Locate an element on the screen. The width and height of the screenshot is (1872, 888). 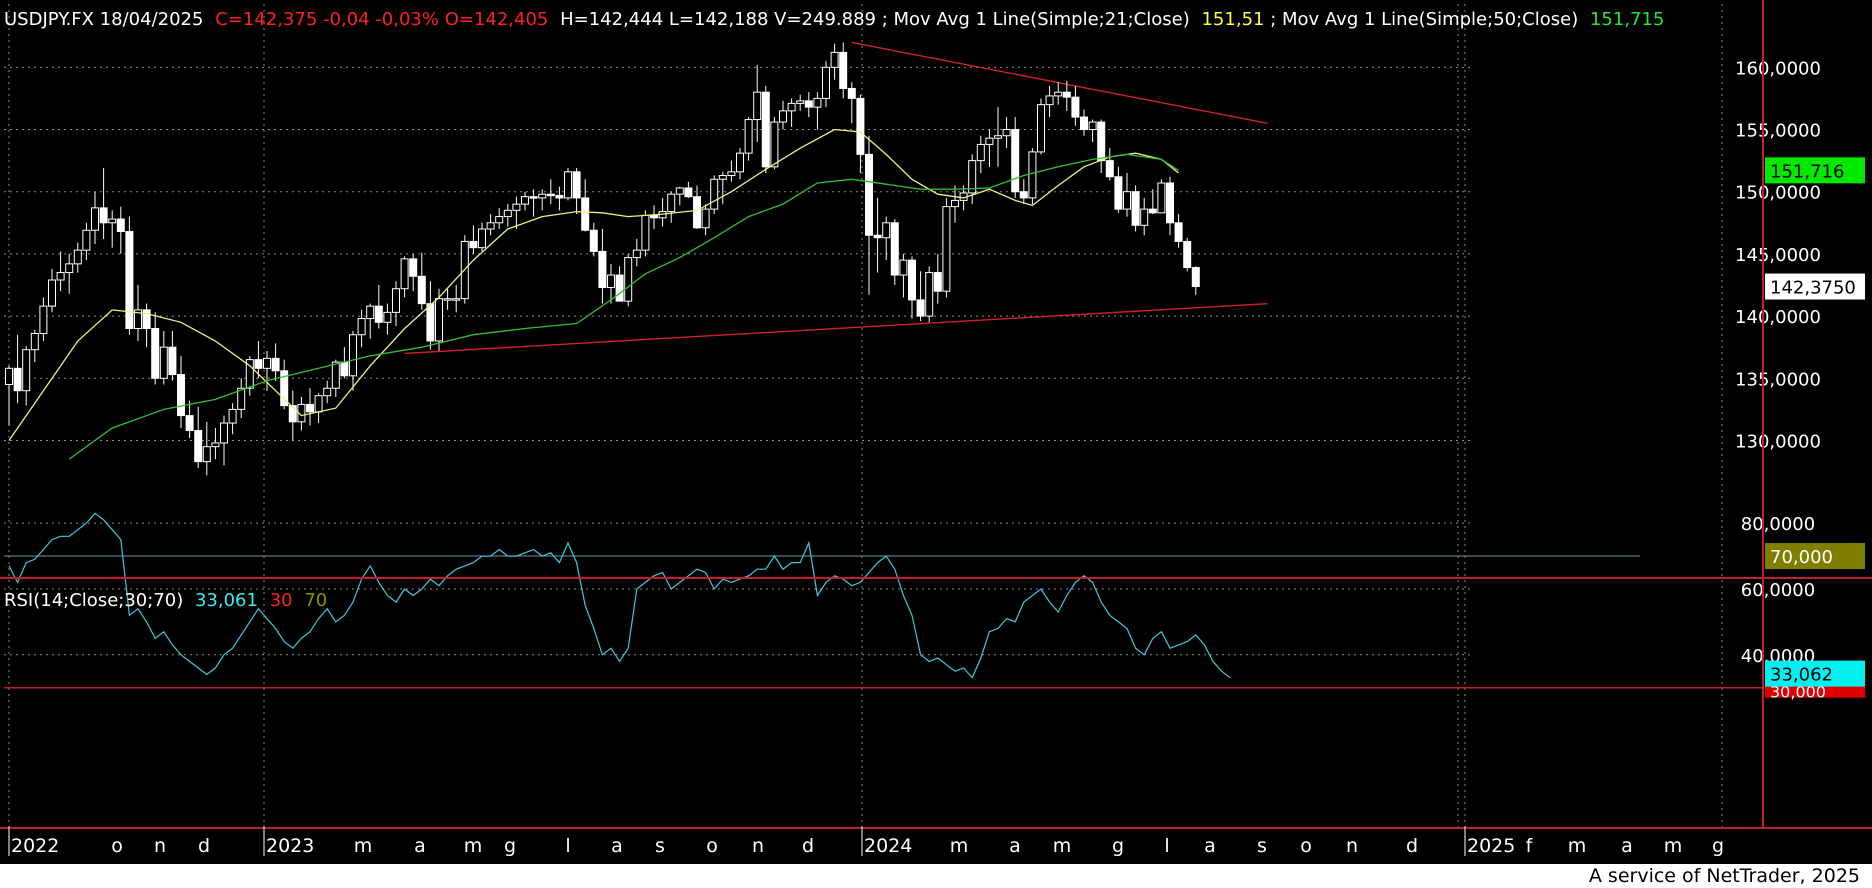
footer-bar is located at coordinates (936, 876).